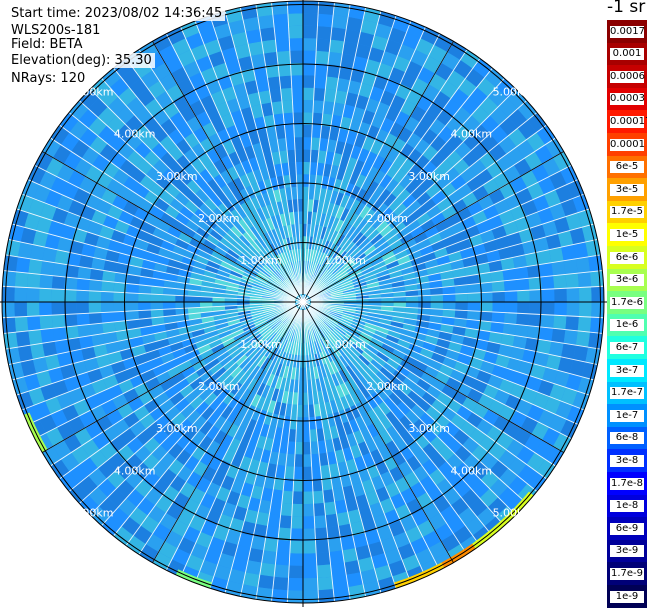  I want to click on colorbar-swatch: 1e-5, so click(627, 235).